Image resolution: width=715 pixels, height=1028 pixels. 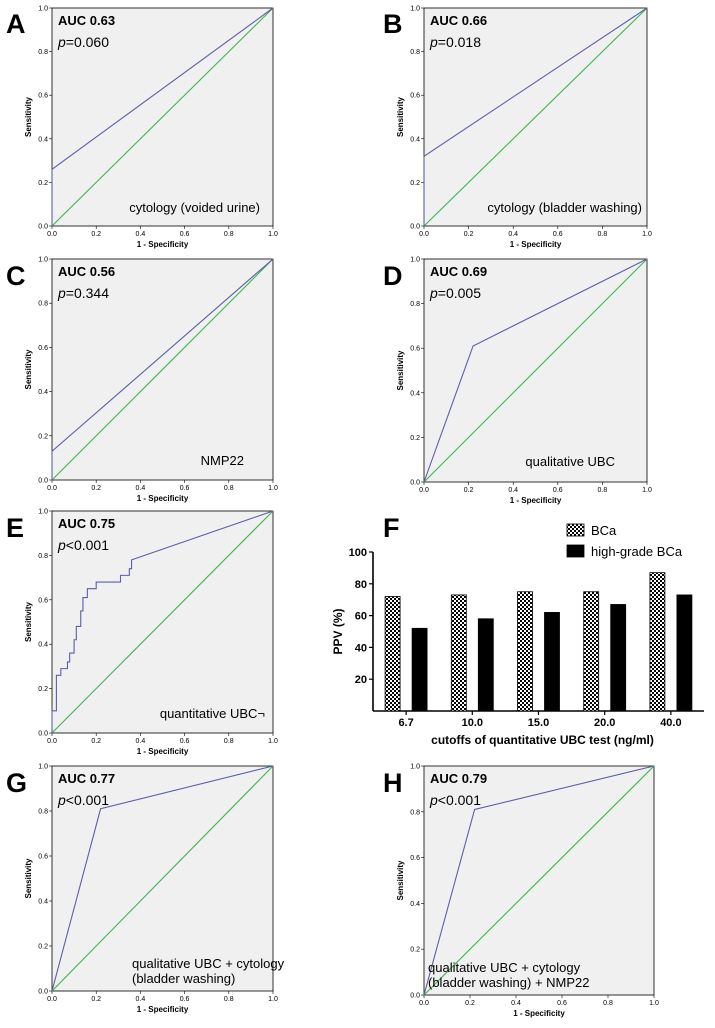 I want to click on y-tick-label: 60, so click(x=361, y=617).